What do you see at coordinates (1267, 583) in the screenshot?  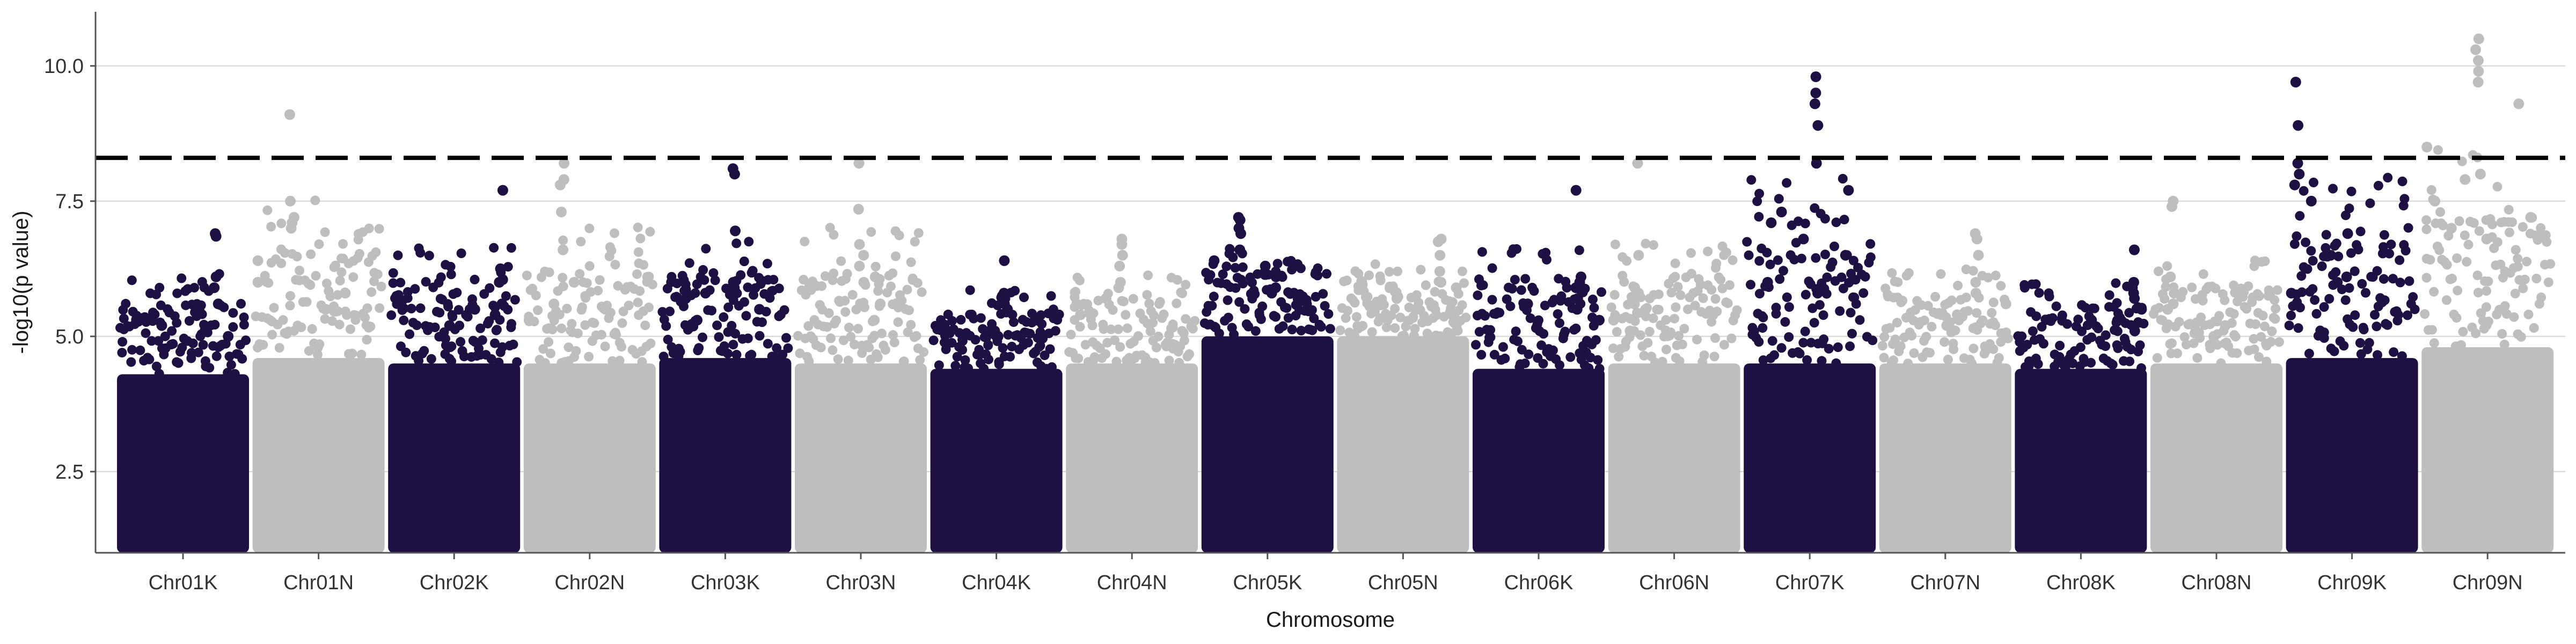 I see `x-tick-label: Chr05K` at bounding box center [1267, 583].